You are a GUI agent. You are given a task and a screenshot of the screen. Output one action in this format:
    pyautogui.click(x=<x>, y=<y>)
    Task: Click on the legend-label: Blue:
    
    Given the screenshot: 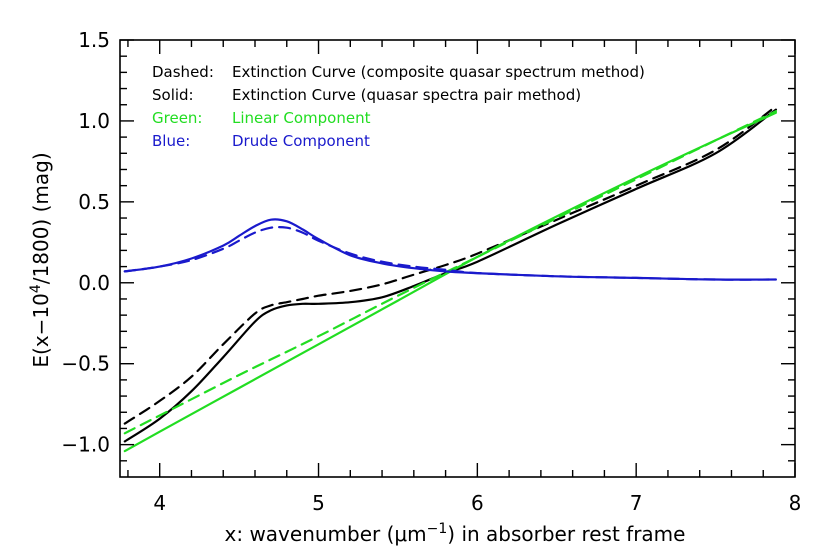 What is the action you would take?
    pyautogui.click(x=171, y=141)
    